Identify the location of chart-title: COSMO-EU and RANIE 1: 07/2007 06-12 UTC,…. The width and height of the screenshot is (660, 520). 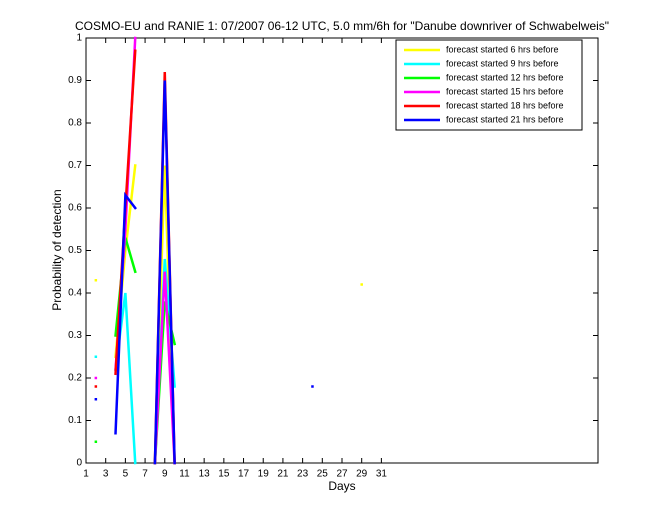
(342, 26).